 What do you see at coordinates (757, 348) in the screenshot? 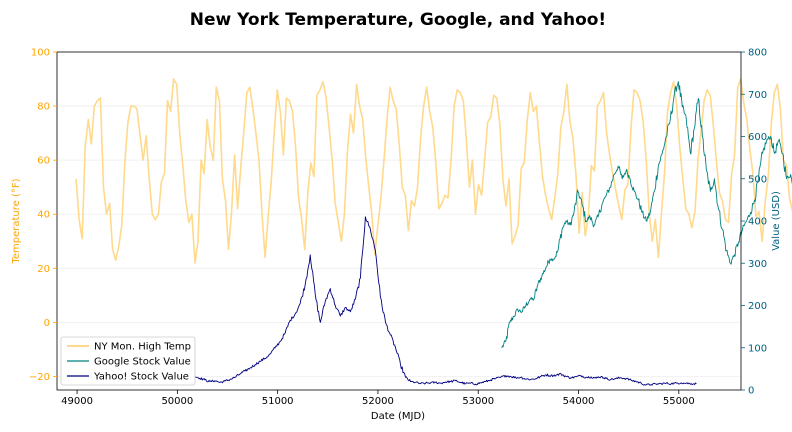
I see `y-right-tick-label: 100` at bounding box center [757, 348].